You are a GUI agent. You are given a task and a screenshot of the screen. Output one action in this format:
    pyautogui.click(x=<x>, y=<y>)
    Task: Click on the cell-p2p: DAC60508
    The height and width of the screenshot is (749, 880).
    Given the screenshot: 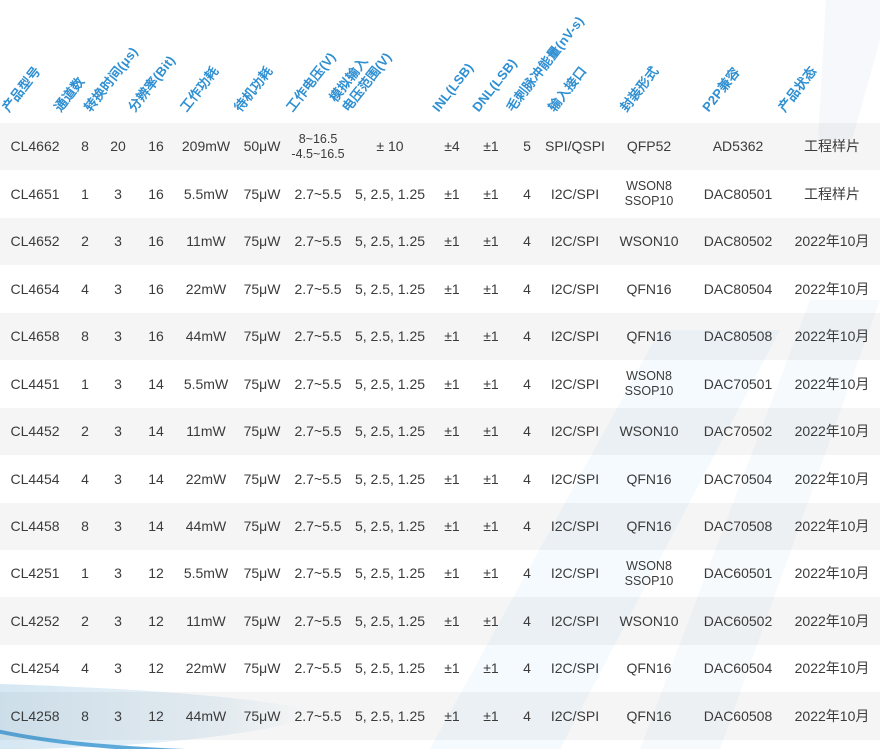 What is the action you would take?
    pyautogui.click(x=738, y=715)
    